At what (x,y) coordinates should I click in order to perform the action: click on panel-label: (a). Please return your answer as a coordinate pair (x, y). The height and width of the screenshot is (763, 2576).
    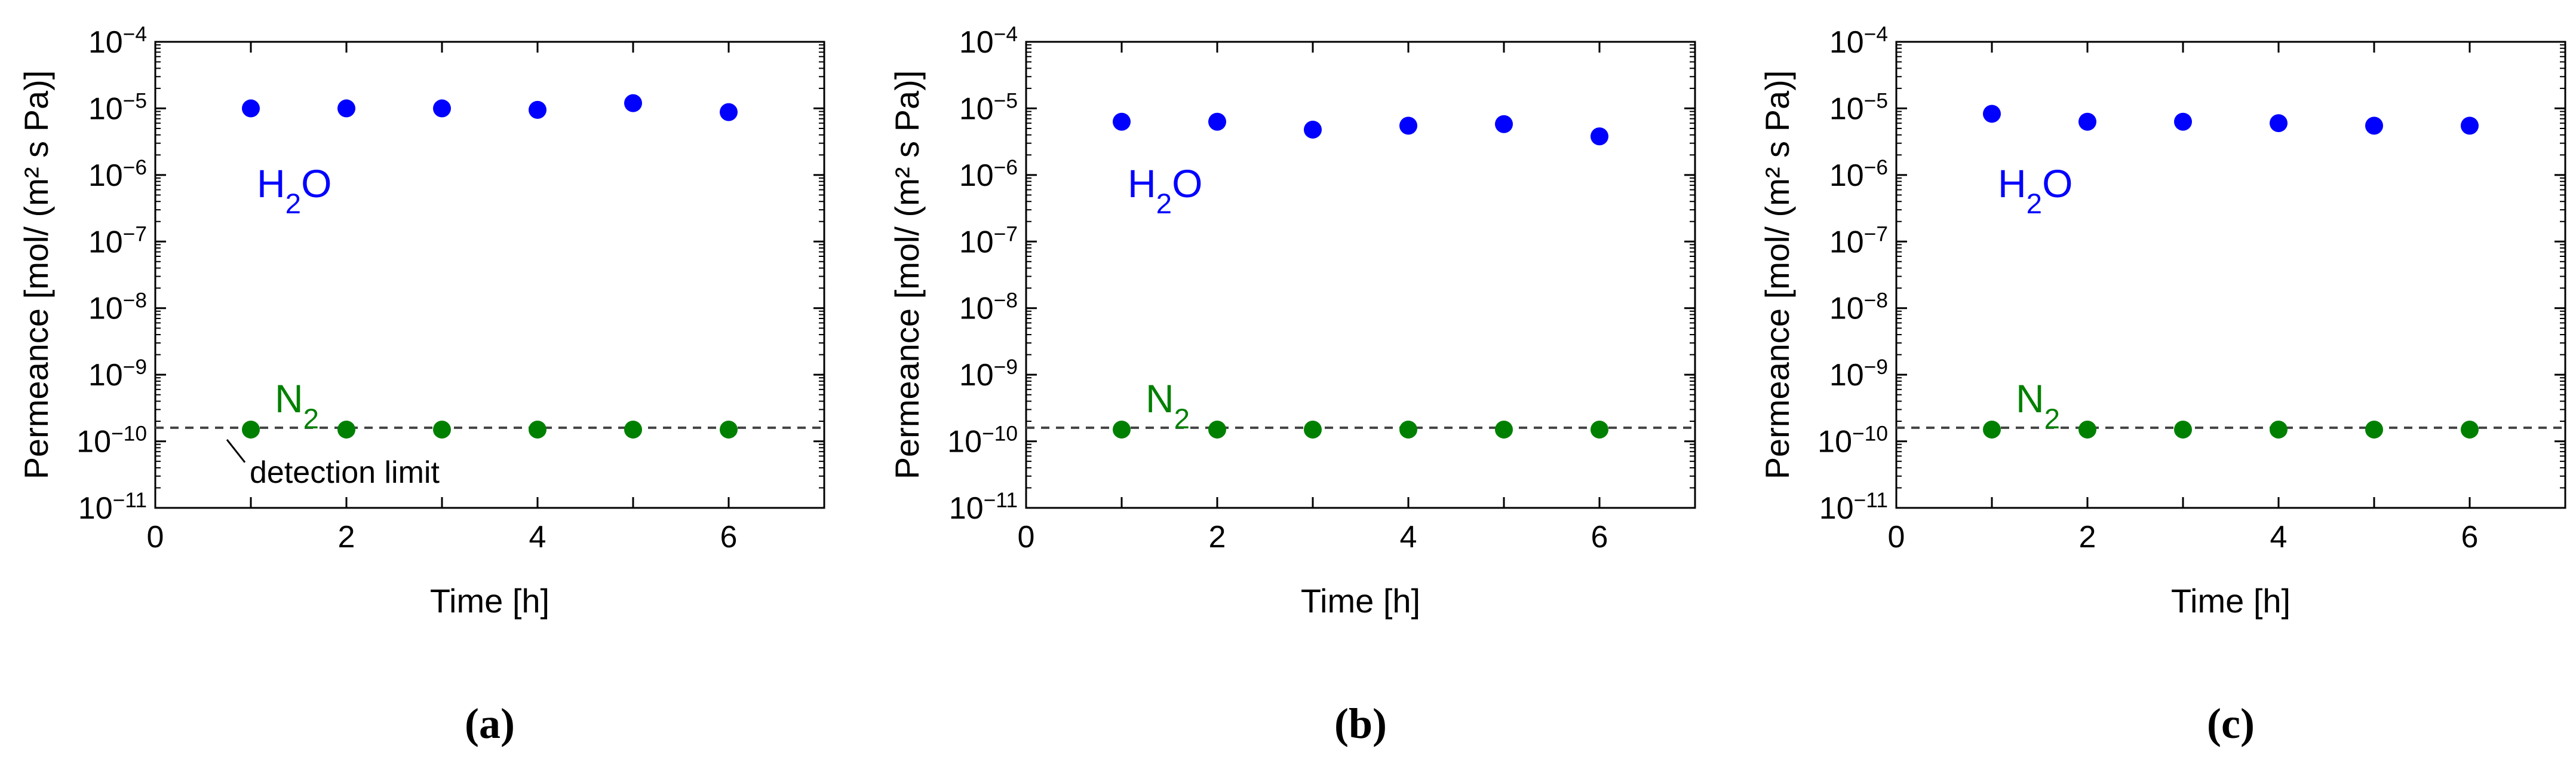
    Looking at the image, I should click on (490, 723).